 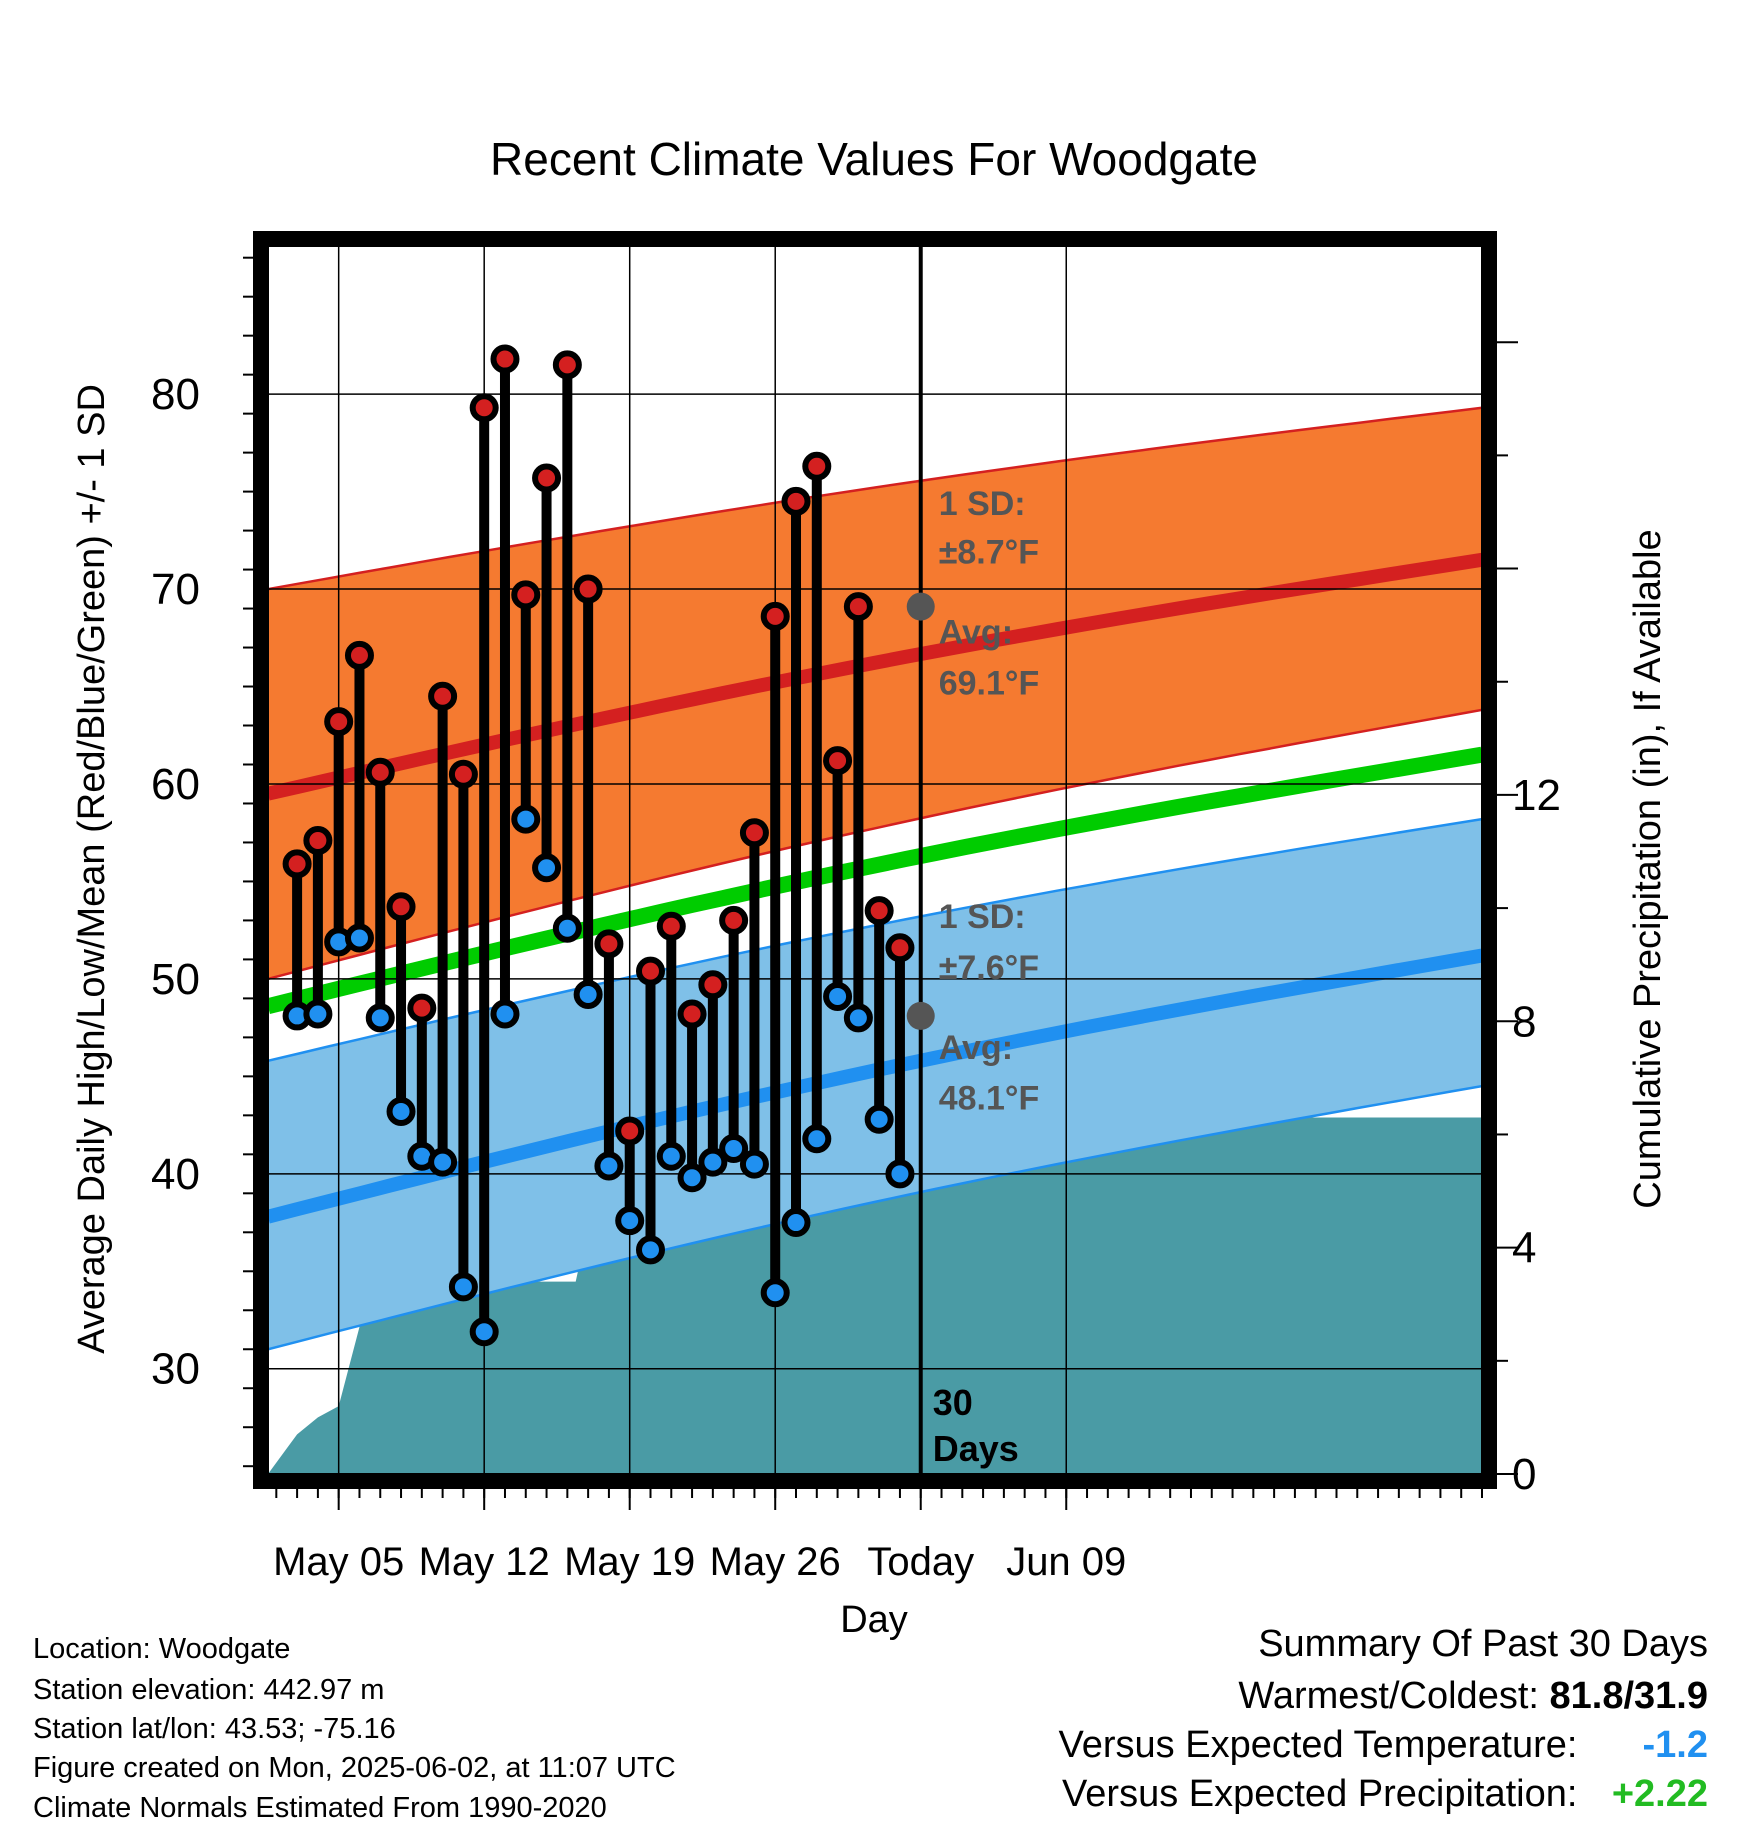 What do you see at coordinates (976, 1048) in the screenshot?
I see `low-avg-label: Avg:` at bounding box center [976, 1048].